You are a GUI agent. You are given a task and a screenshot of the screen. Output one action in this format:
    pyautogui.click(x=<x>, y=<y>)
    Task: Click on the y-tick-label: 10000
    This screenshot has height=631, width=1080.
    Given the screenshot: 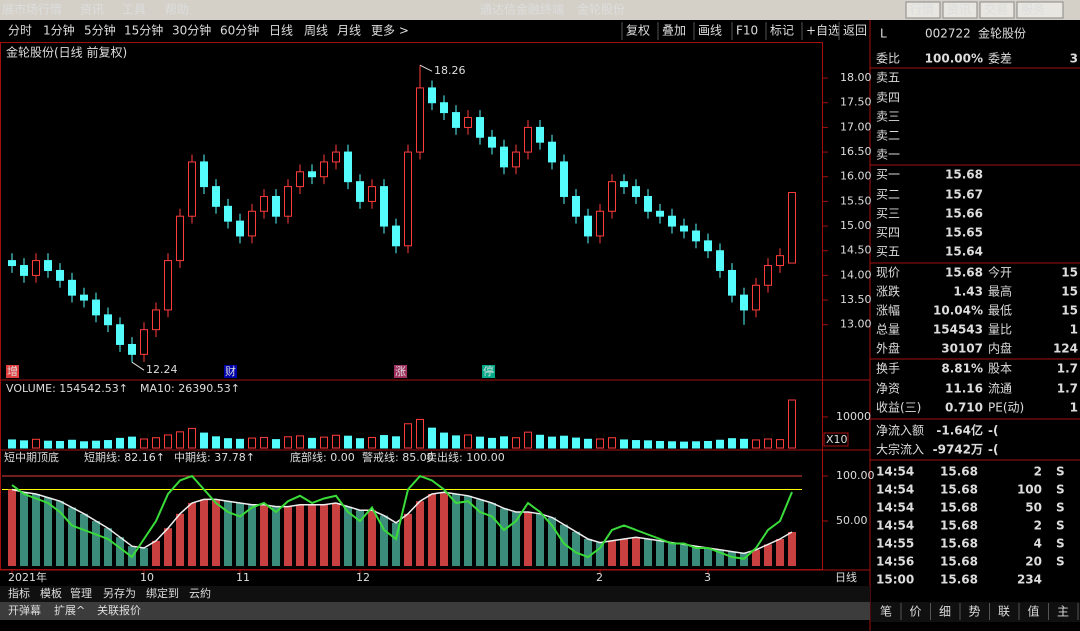 What is the action you would take?
    pyautogui.click(x=853, y=416)
    